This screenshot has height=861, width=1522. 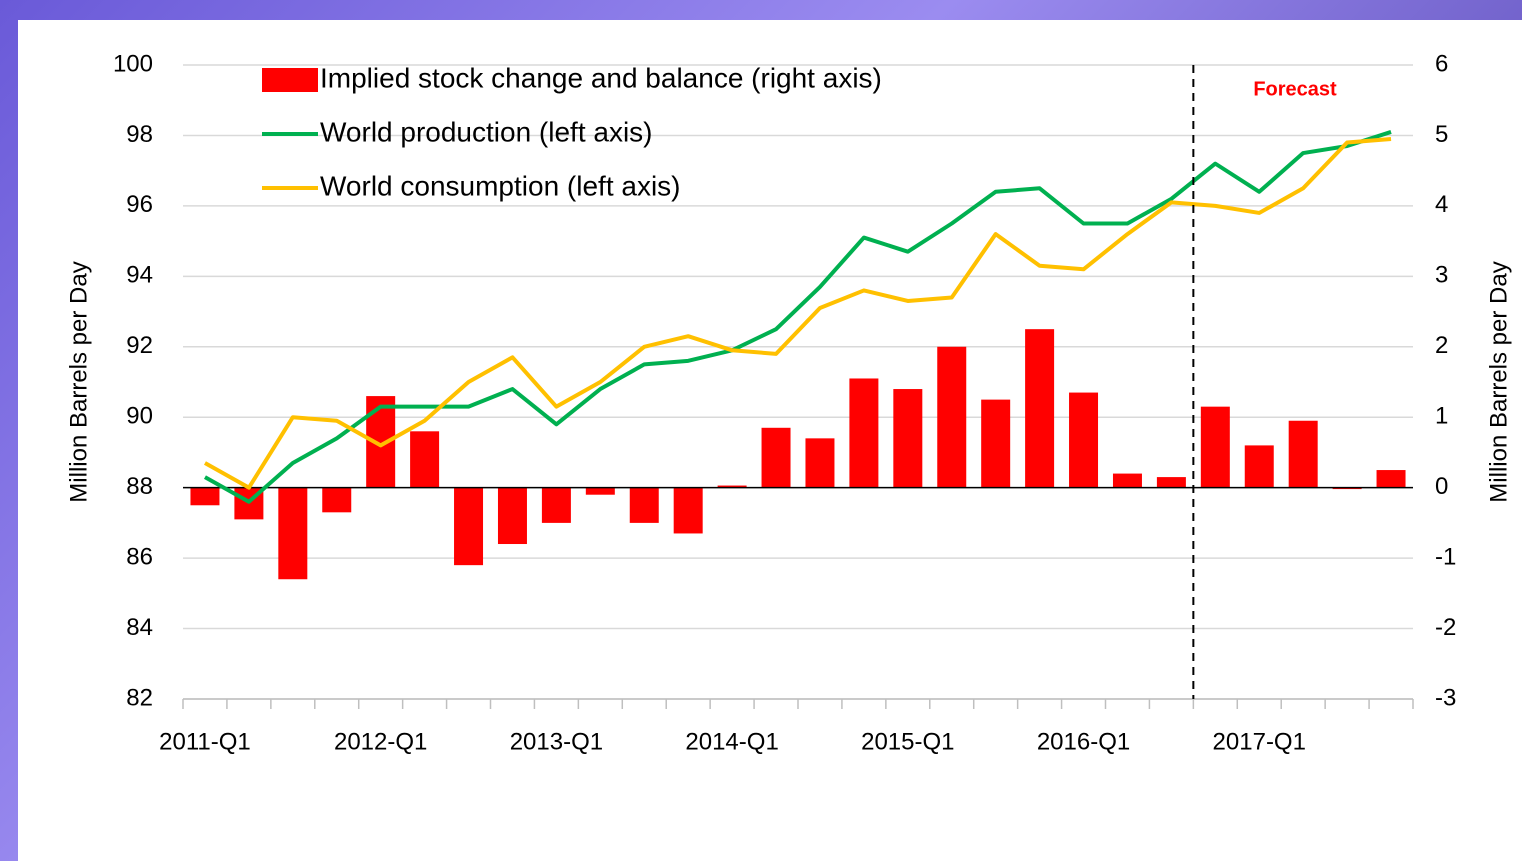 I want to click on y-tick-label: 100, so click(x=133, y=63).